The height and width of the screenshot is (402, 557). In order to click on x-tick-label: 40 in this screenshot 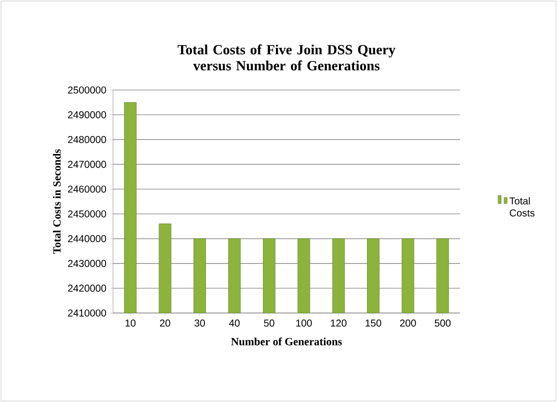, I will do `click(234, 323)`.